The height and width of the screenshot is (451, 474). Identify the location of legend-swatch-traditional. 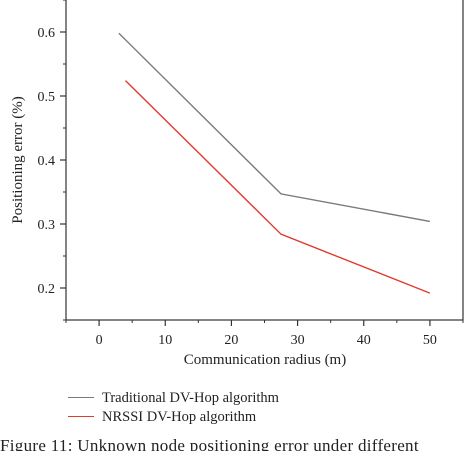
(81, 397).